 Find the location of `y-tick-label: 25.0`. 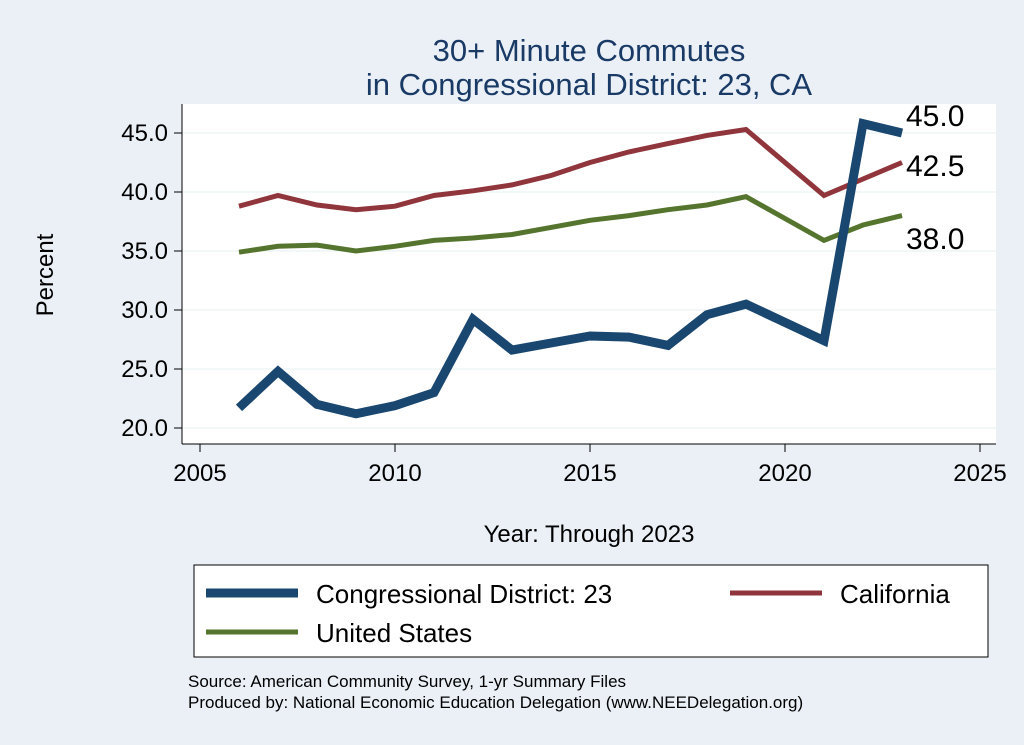

y-tick-label: 25.0 is located at coordinates (144, 369).